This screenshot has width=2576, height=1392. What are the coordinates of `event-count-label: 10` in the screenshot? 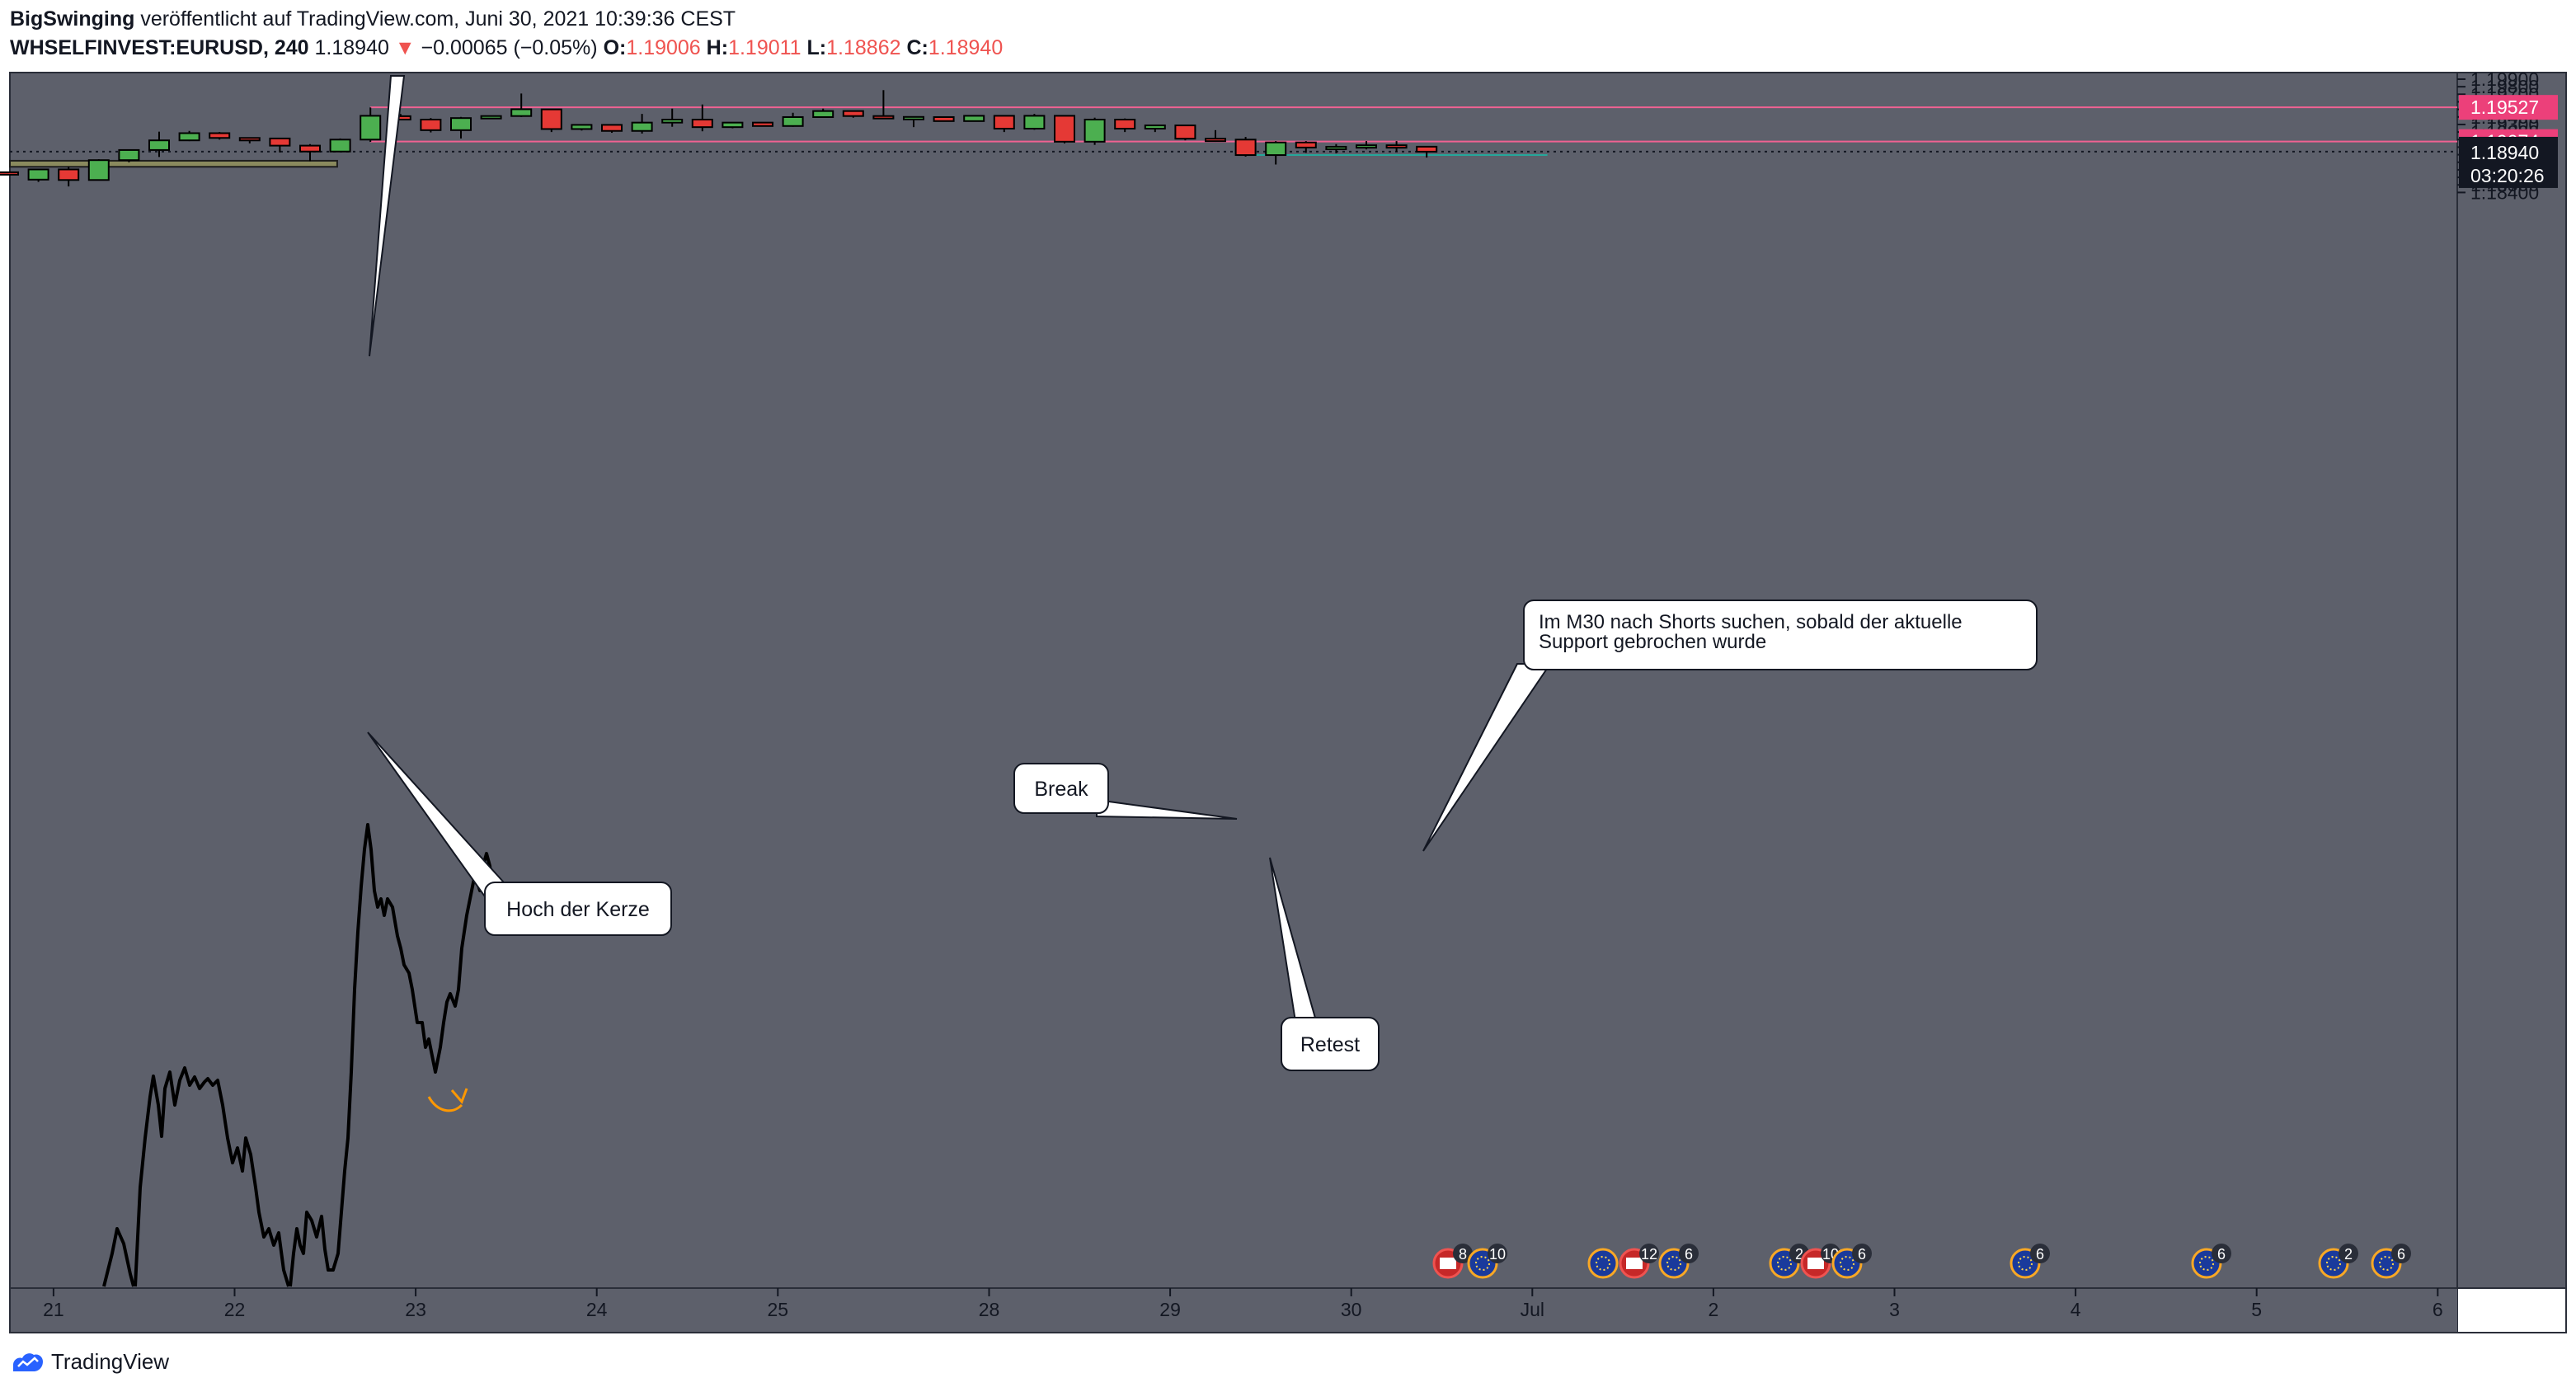 It's located at (1497, 1254).